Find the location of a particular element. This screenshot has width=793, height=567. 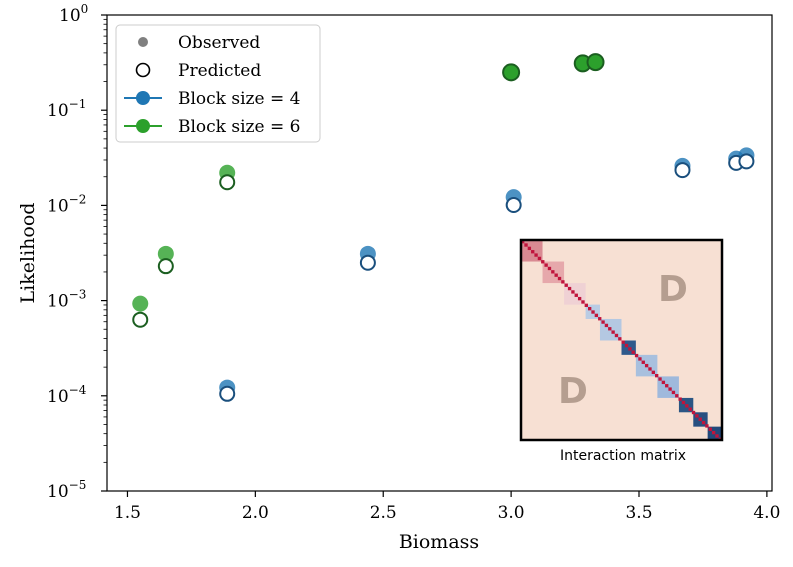

inset-diagonal is located at coordinates (621, 340).